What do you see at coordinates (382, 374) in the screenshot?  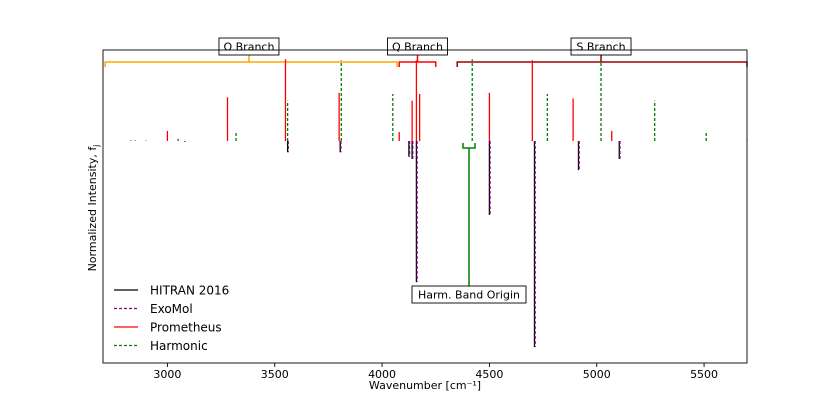 I see `x-tick-label: 4000` at bounding box center [382, 374].